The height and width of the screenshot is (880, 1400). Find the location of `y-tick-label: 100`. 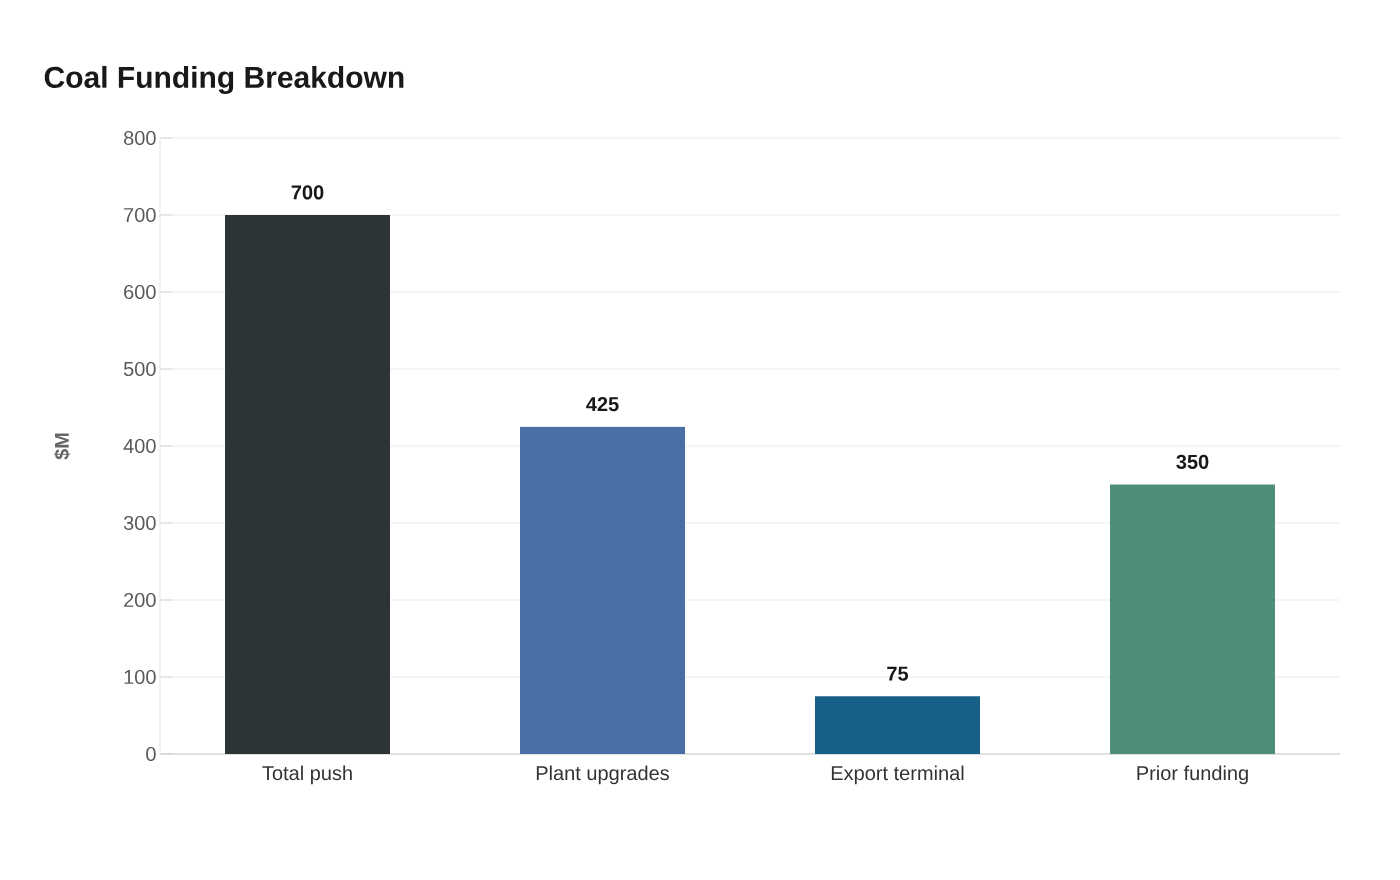

y-tick-label: 100 is located at coordinates (140, 677).